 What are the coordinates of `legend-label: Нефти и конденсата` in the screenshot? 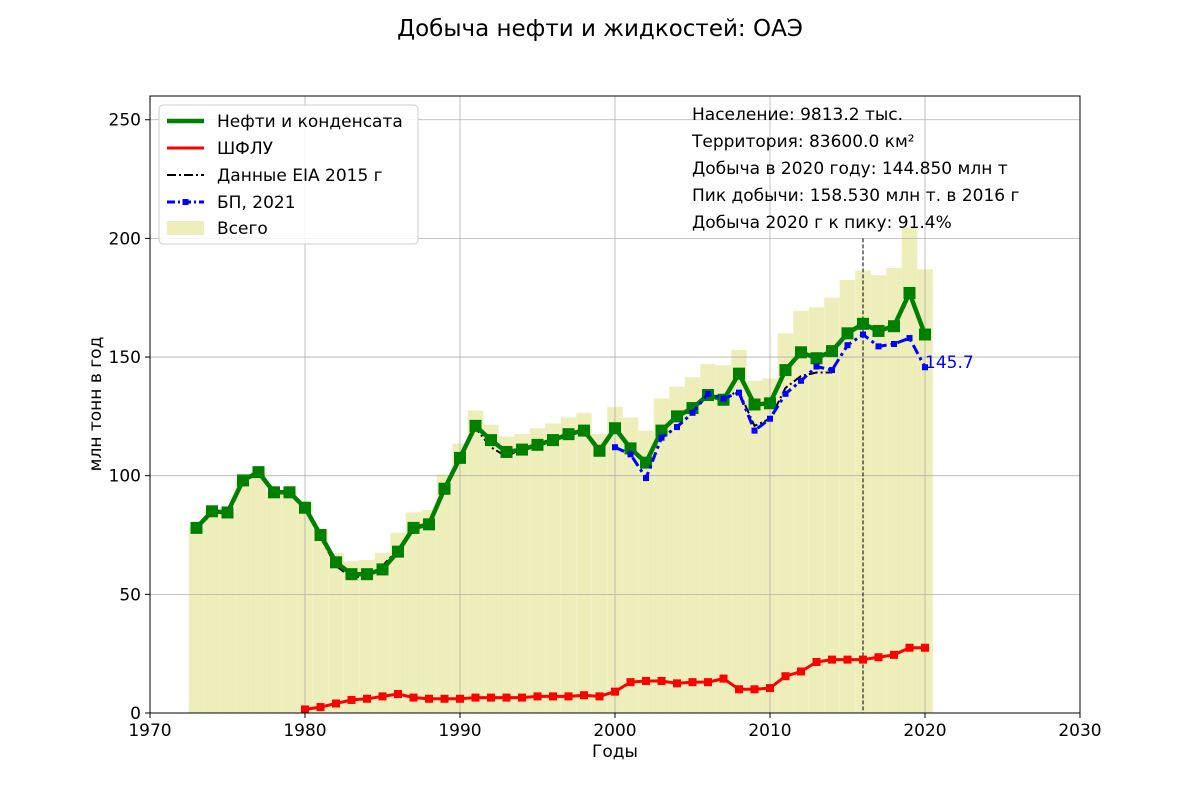 It's located at (310, 122).